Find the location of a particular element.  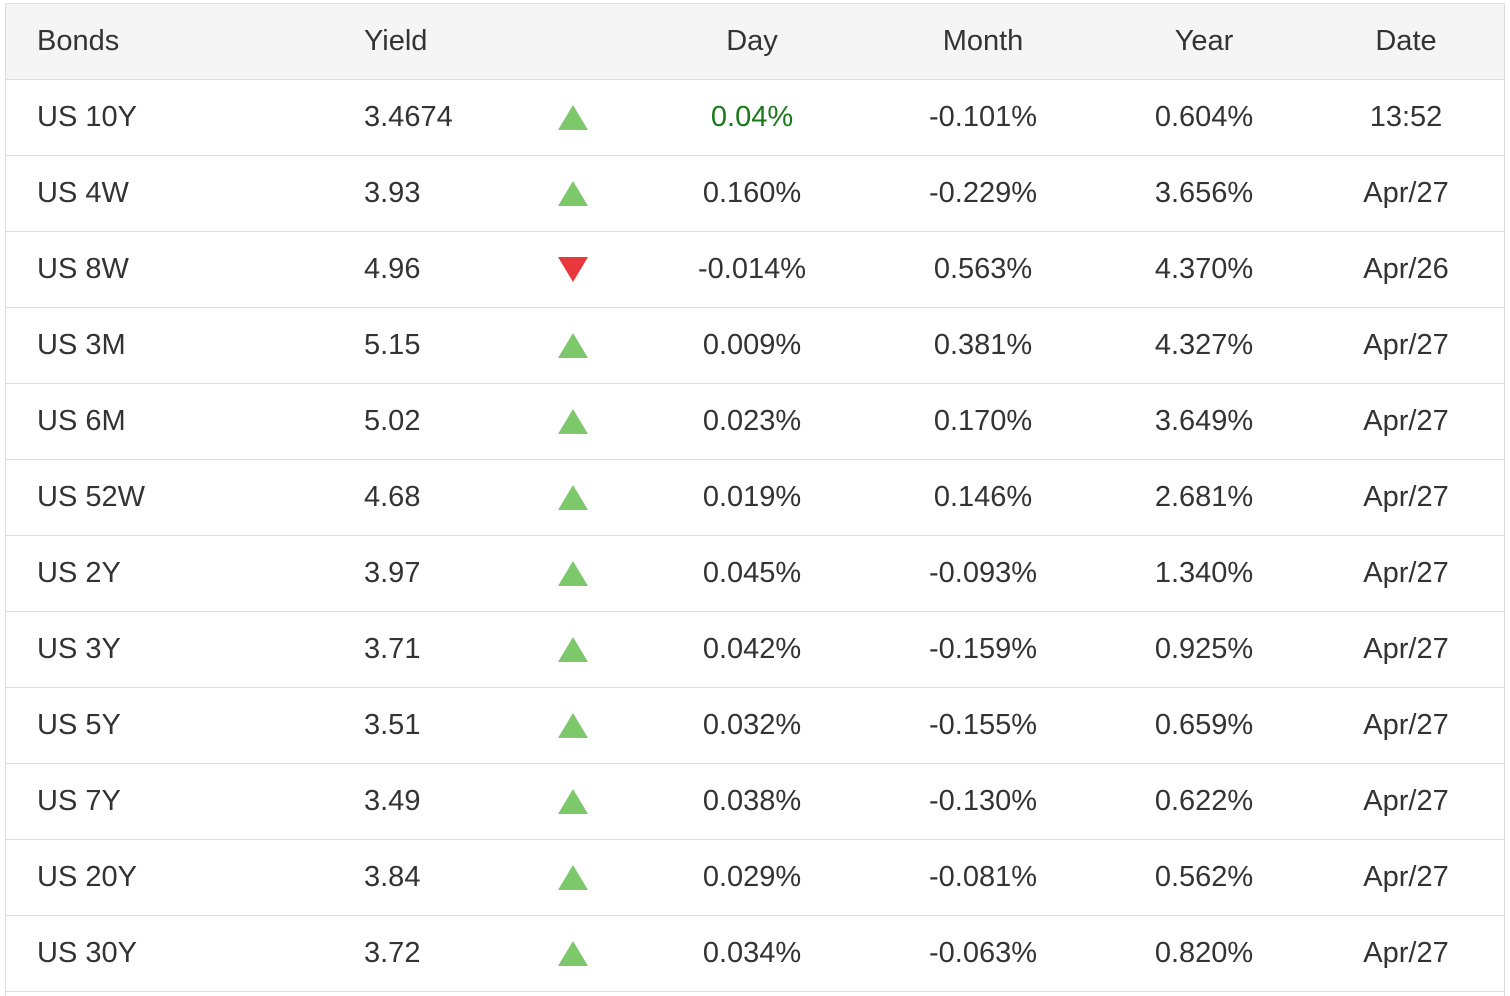

day-change: 0.038% is located at coordinates (752, 801).